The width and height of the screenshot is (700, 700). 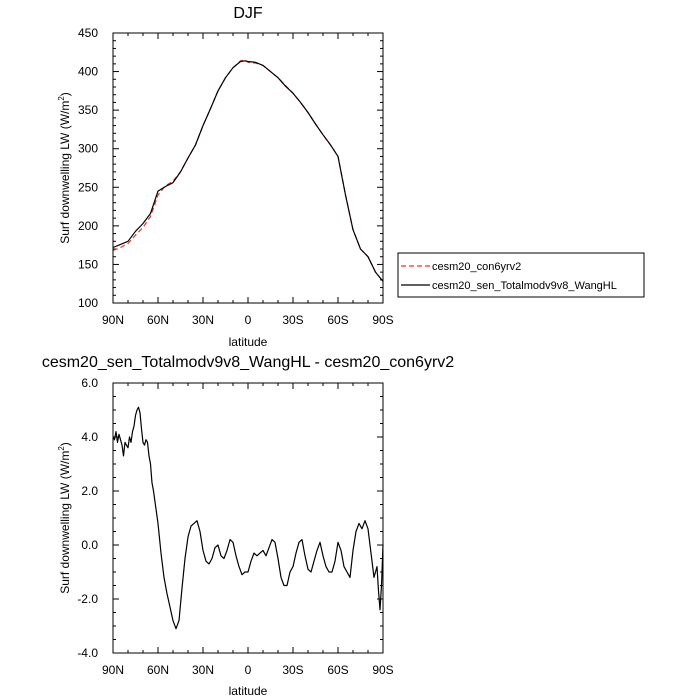 I want to click on top-y-axis-label: Surf downwelling LW (W/m2), so click(x=64, y=168).